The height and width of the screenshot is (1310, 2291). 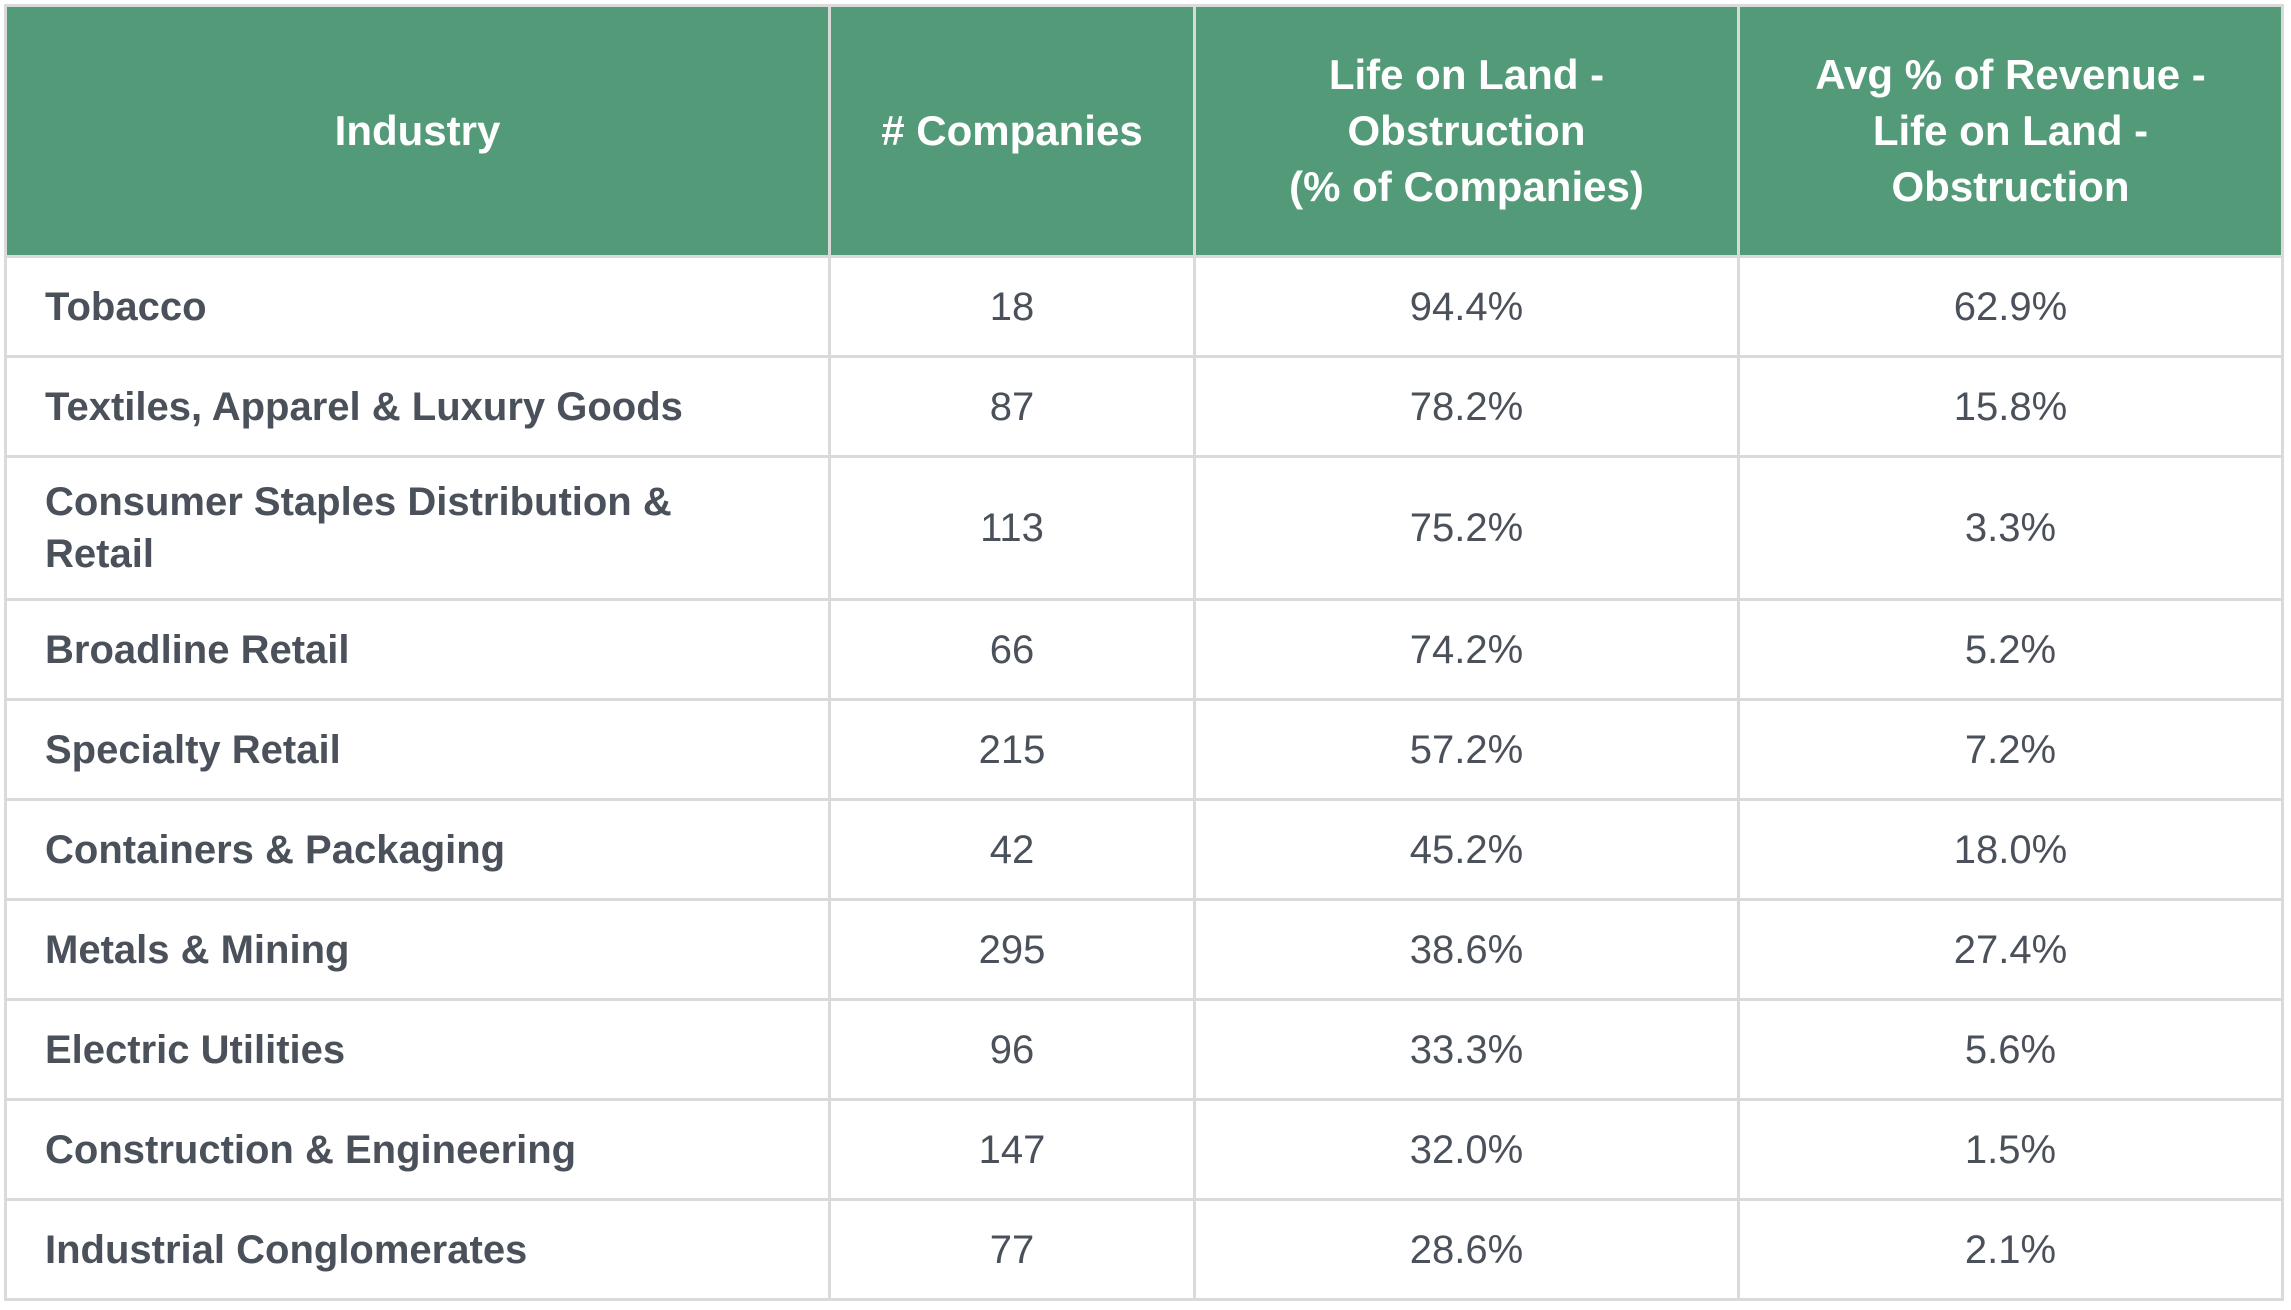 What do you see at coordinates (2010, 949) in the screenshot?
I see `cell-avg-revenue-pct: 27.4%` at bounding box center [2010, 949].